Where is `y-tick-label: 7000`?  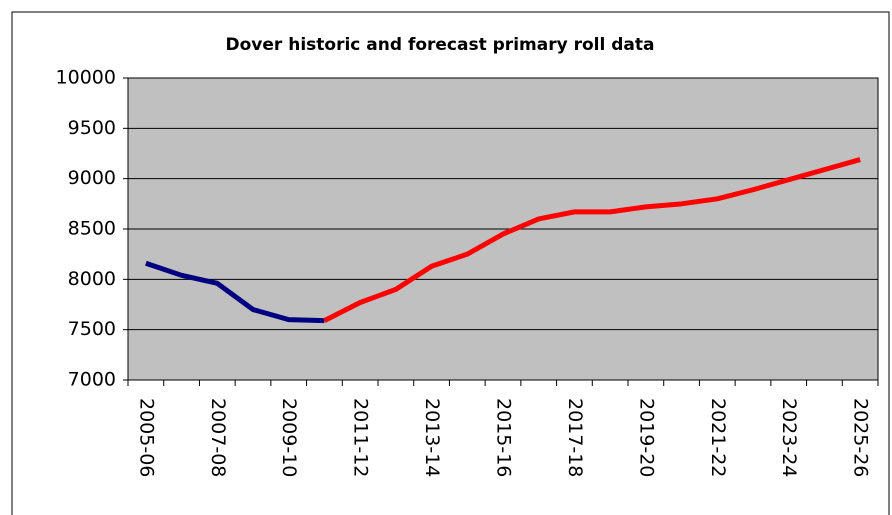 y-tick-label: 7000 is located at coordinates (92, 380).